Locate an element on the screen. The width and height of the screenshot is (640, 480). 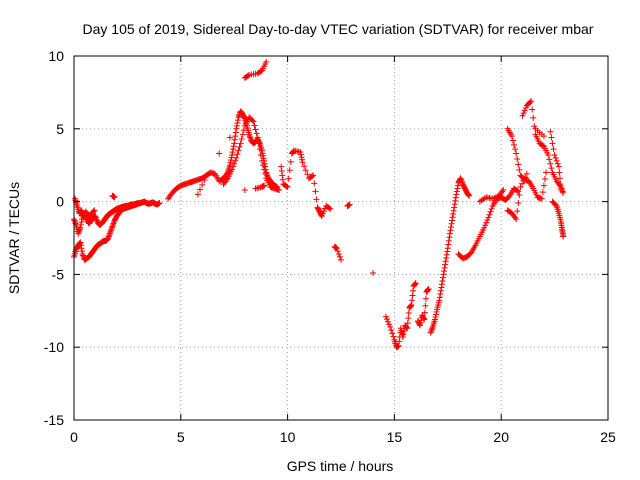
x-tick-label: 15 is located at coordinates (395, 437).